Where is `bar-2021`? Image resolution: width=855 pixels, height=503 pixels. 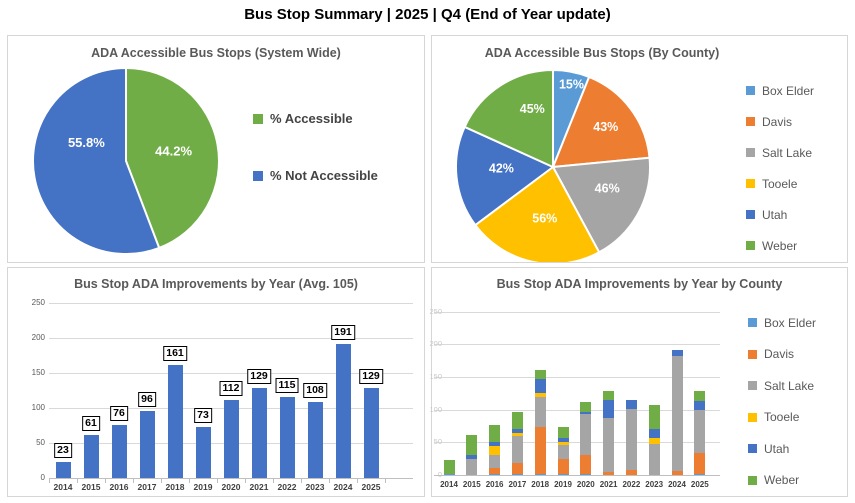 bar-2021 is located at coordinates (259, 433).